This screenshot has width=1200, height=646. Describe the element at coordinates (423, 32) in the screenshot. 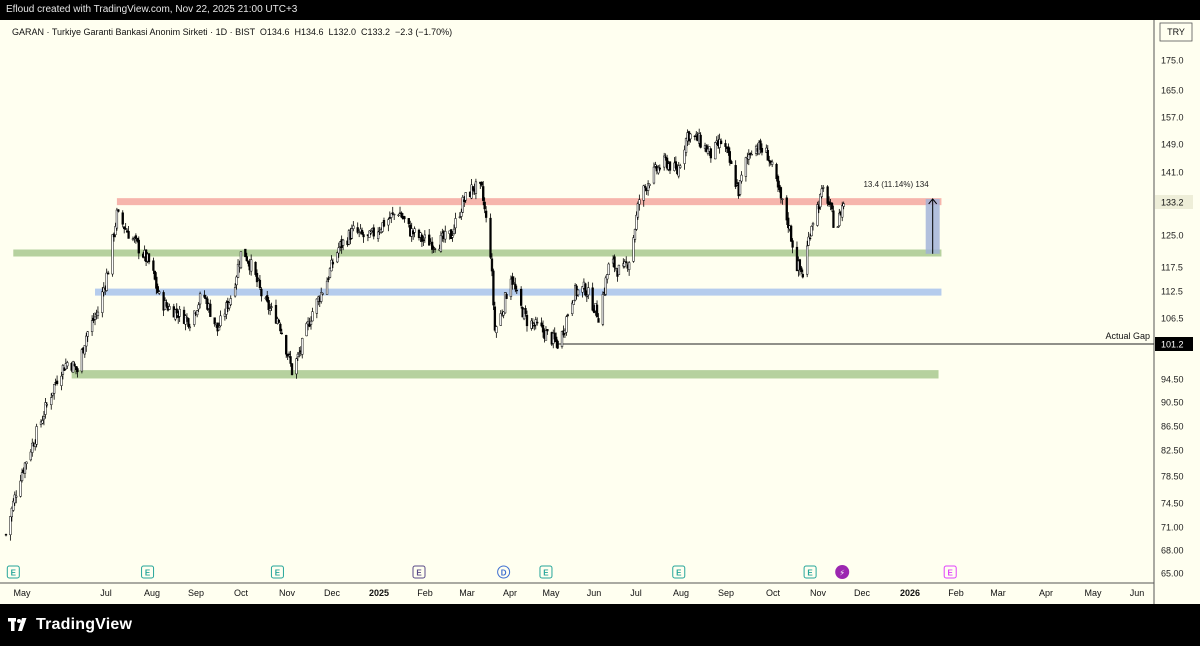

I see `ohlc-change: −2.3 (−1.70%)` at that location.